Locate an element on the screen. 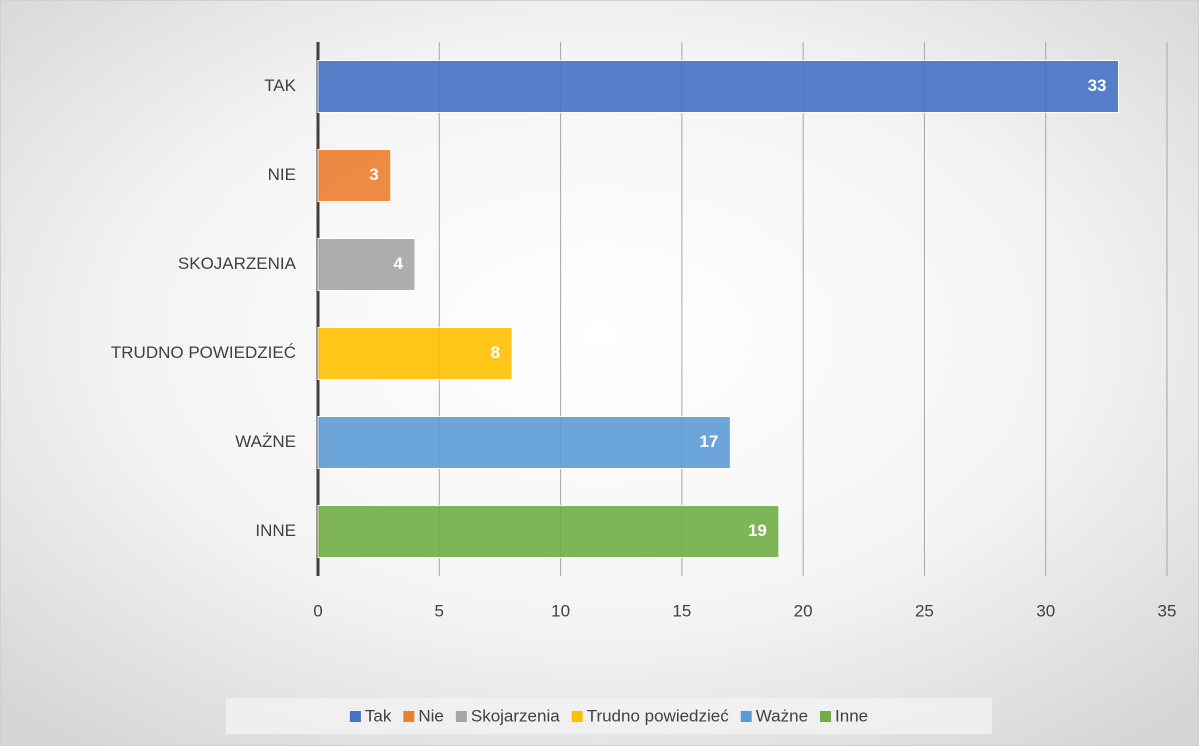 The width and height of the screenshot is (1199, 746). value-label: 3 is located at coordinates (373, 174).